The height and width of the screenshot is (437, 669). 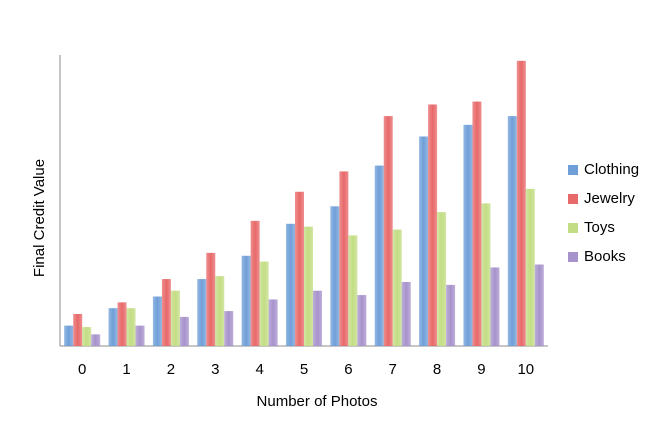 What do you see at coordinates (609, 198) in the screenshot?
I see `legend-label: Jewelry` at bounding box center [609, 198].